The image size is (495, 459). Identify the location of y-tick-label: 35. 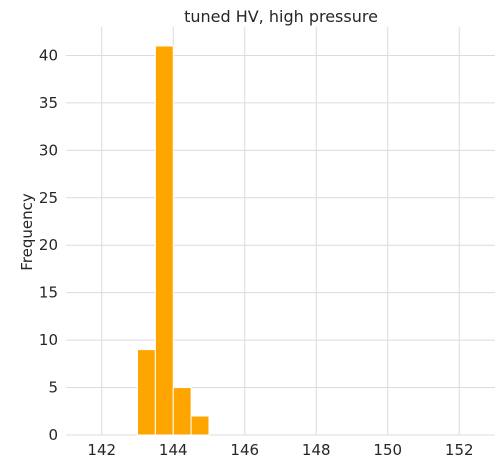
(48, 103).